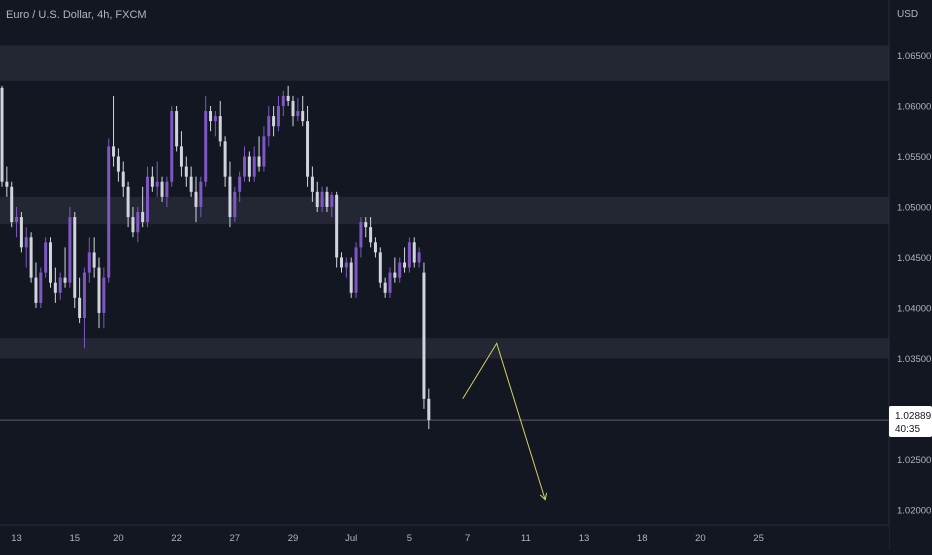 The height and width of the screenshot is (555, 932). What do you see at coordinates (293, 538) in the screenshot?
I see `time-axis-label: 29` at bounding box center [293, 538].